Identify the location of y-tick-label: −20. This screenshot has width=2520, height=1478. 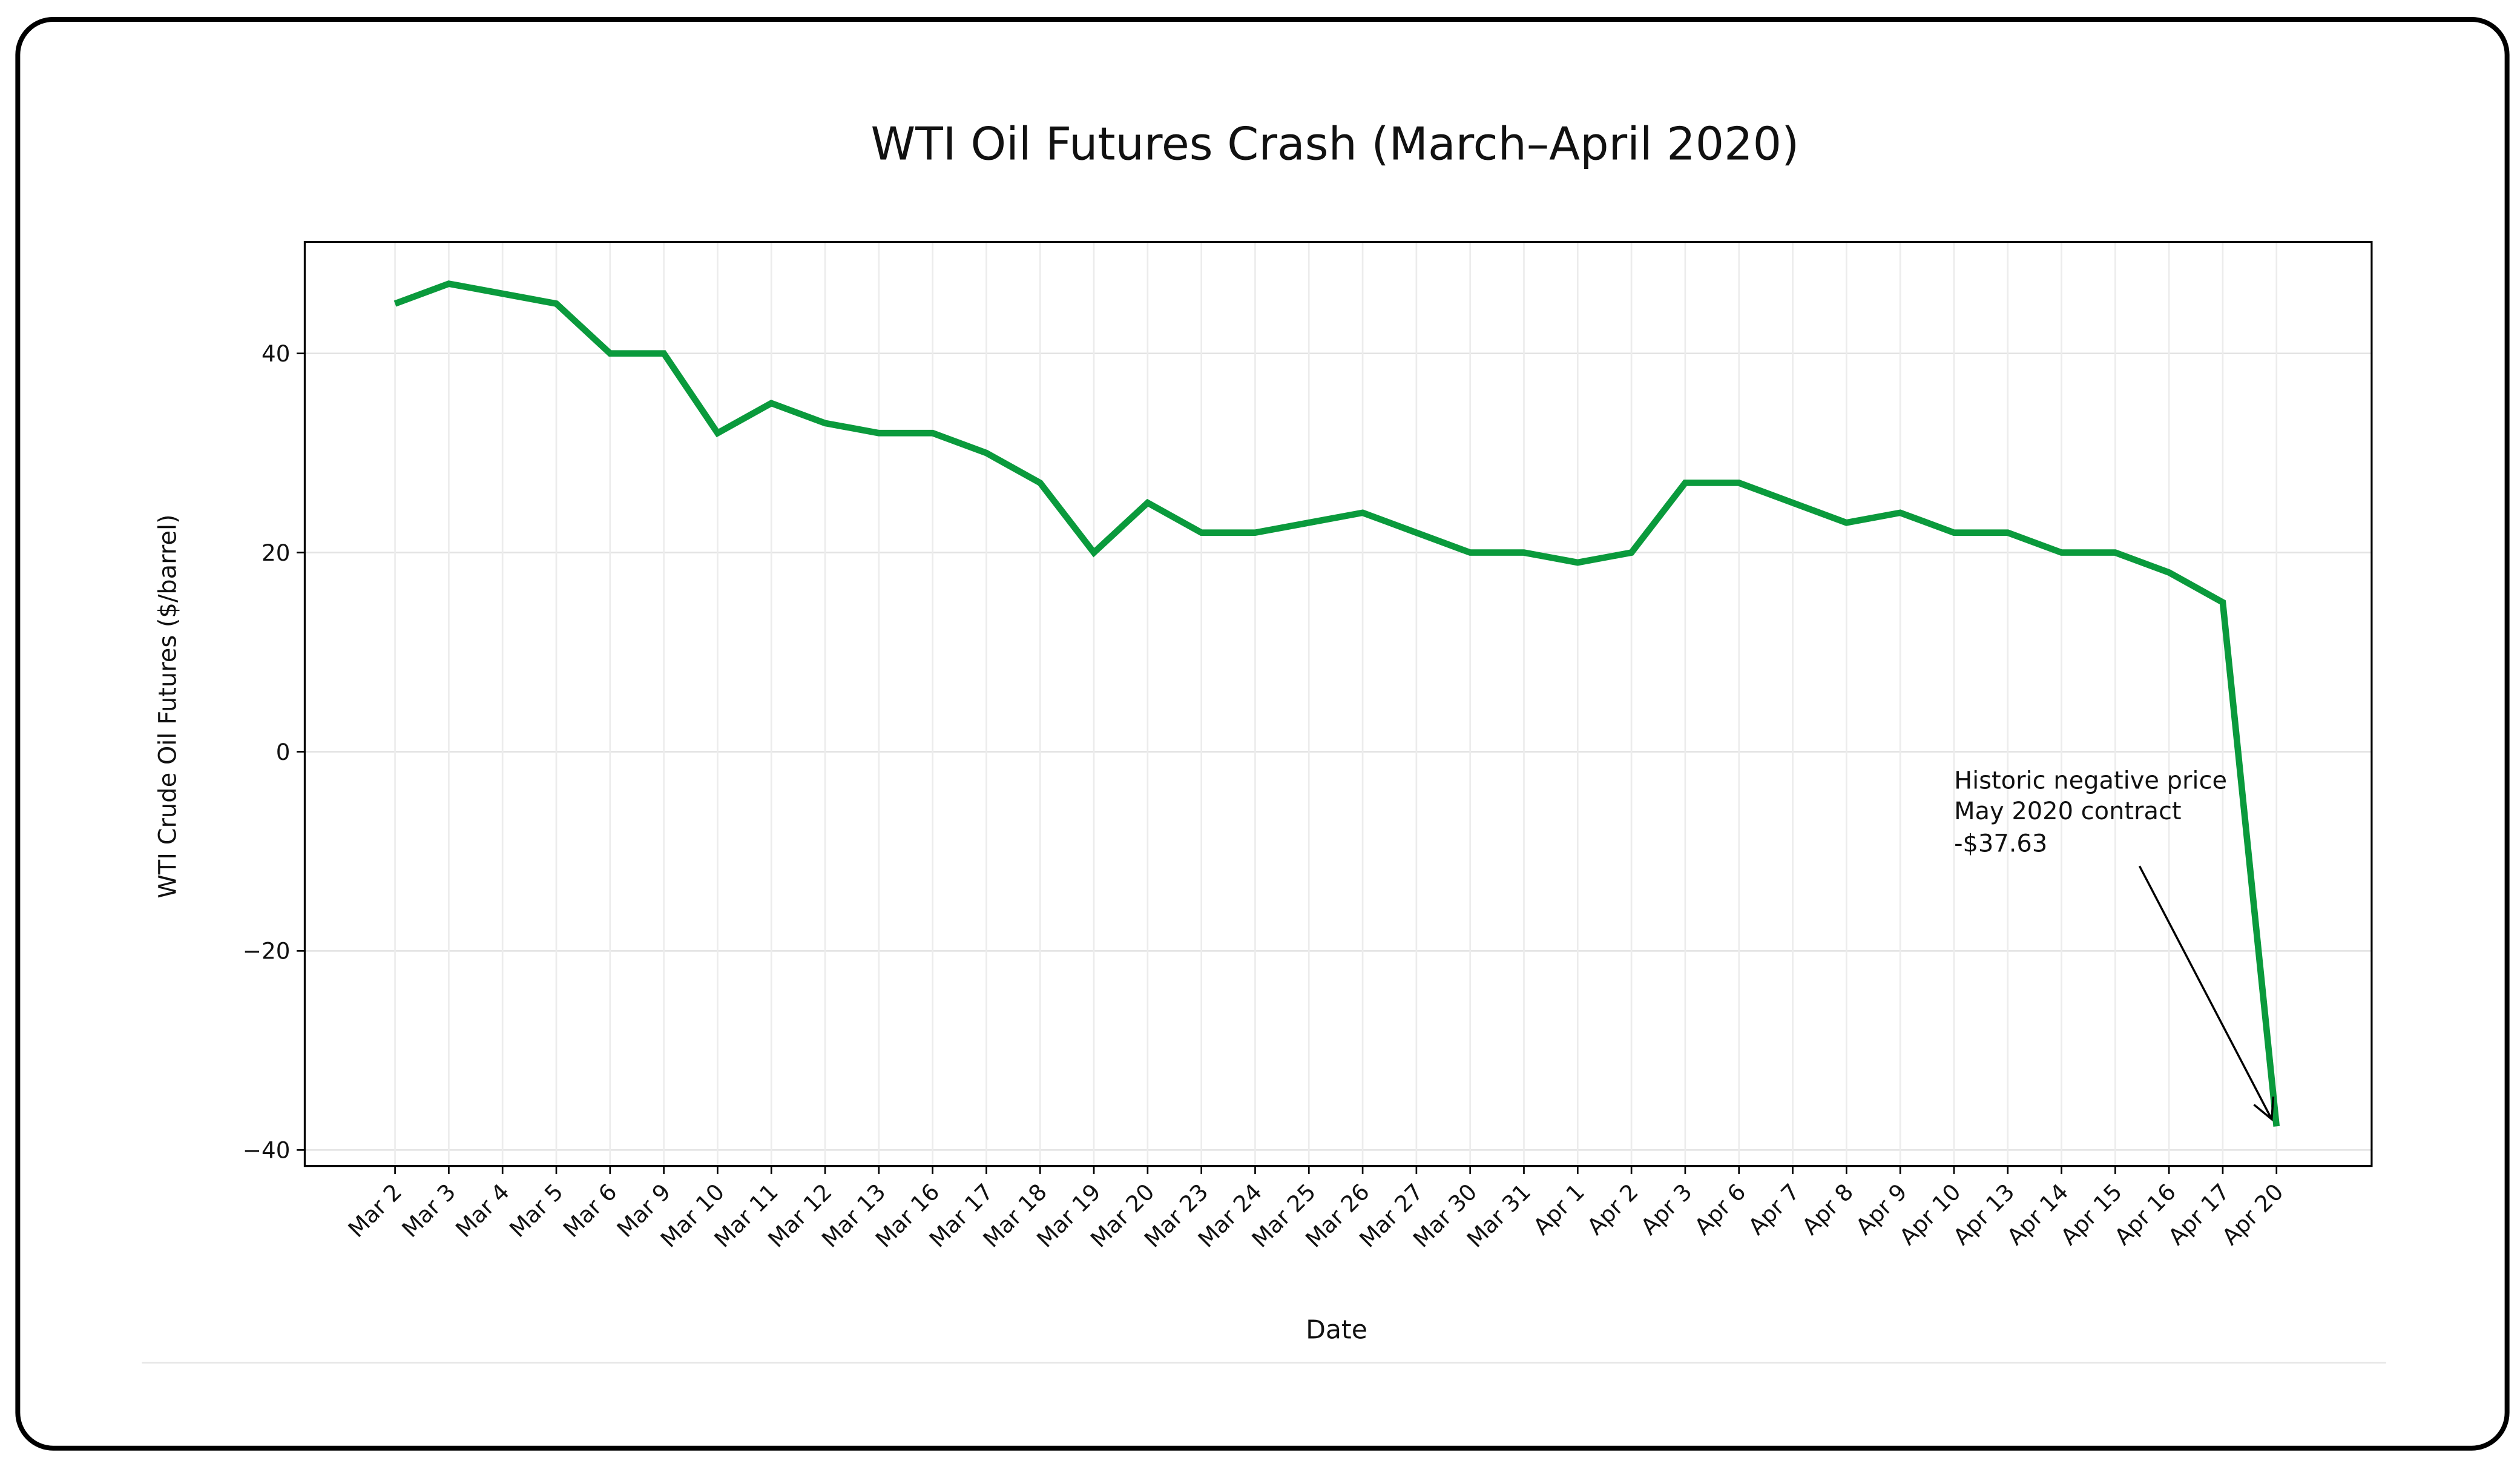
(267, 951).